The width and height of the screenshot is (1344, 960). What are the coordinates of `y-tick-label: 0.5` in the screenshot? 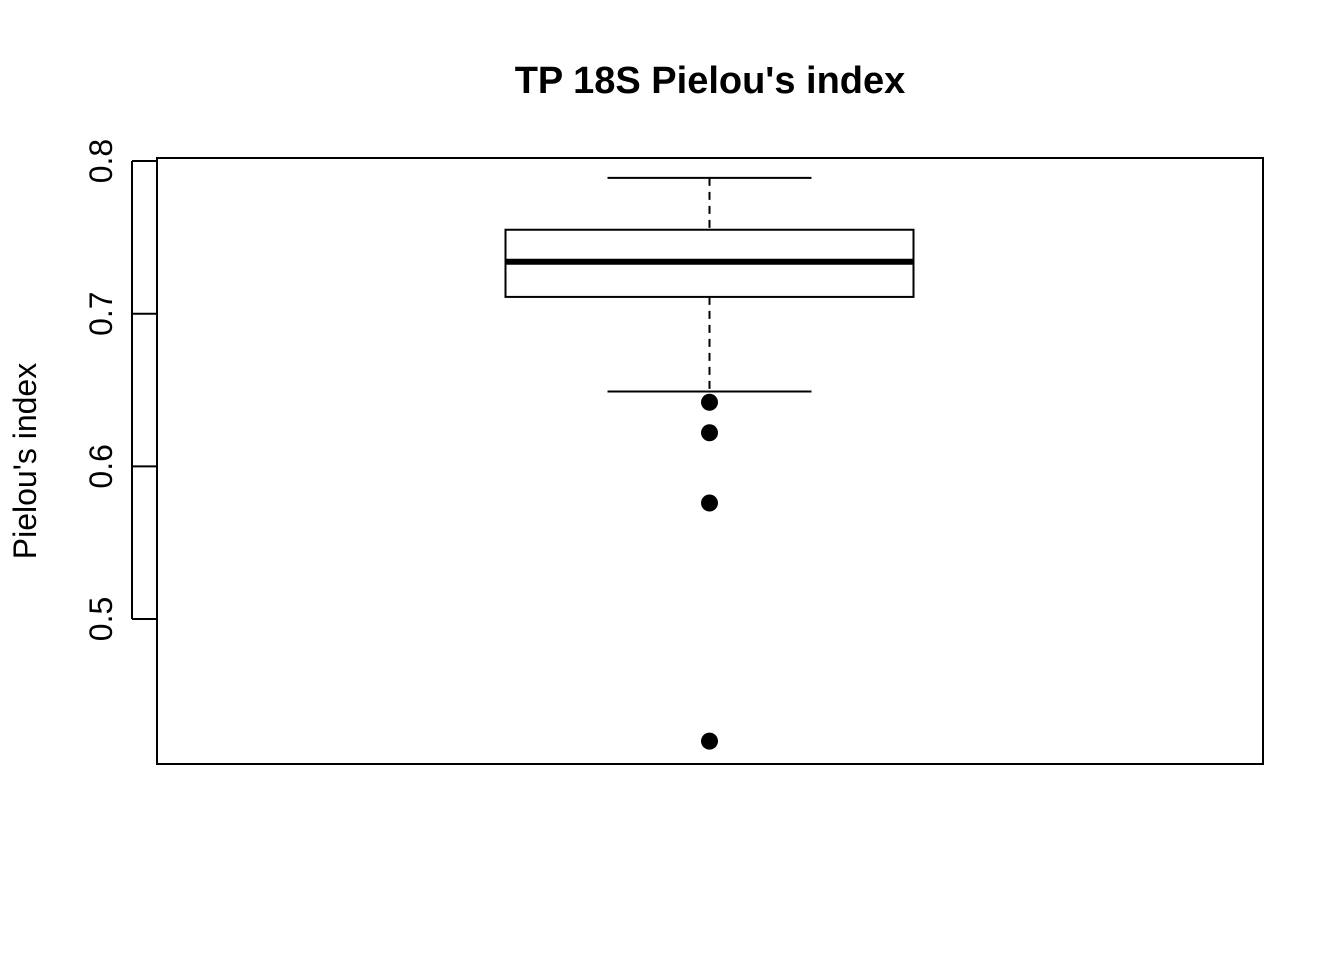 It's located at (101, 619).